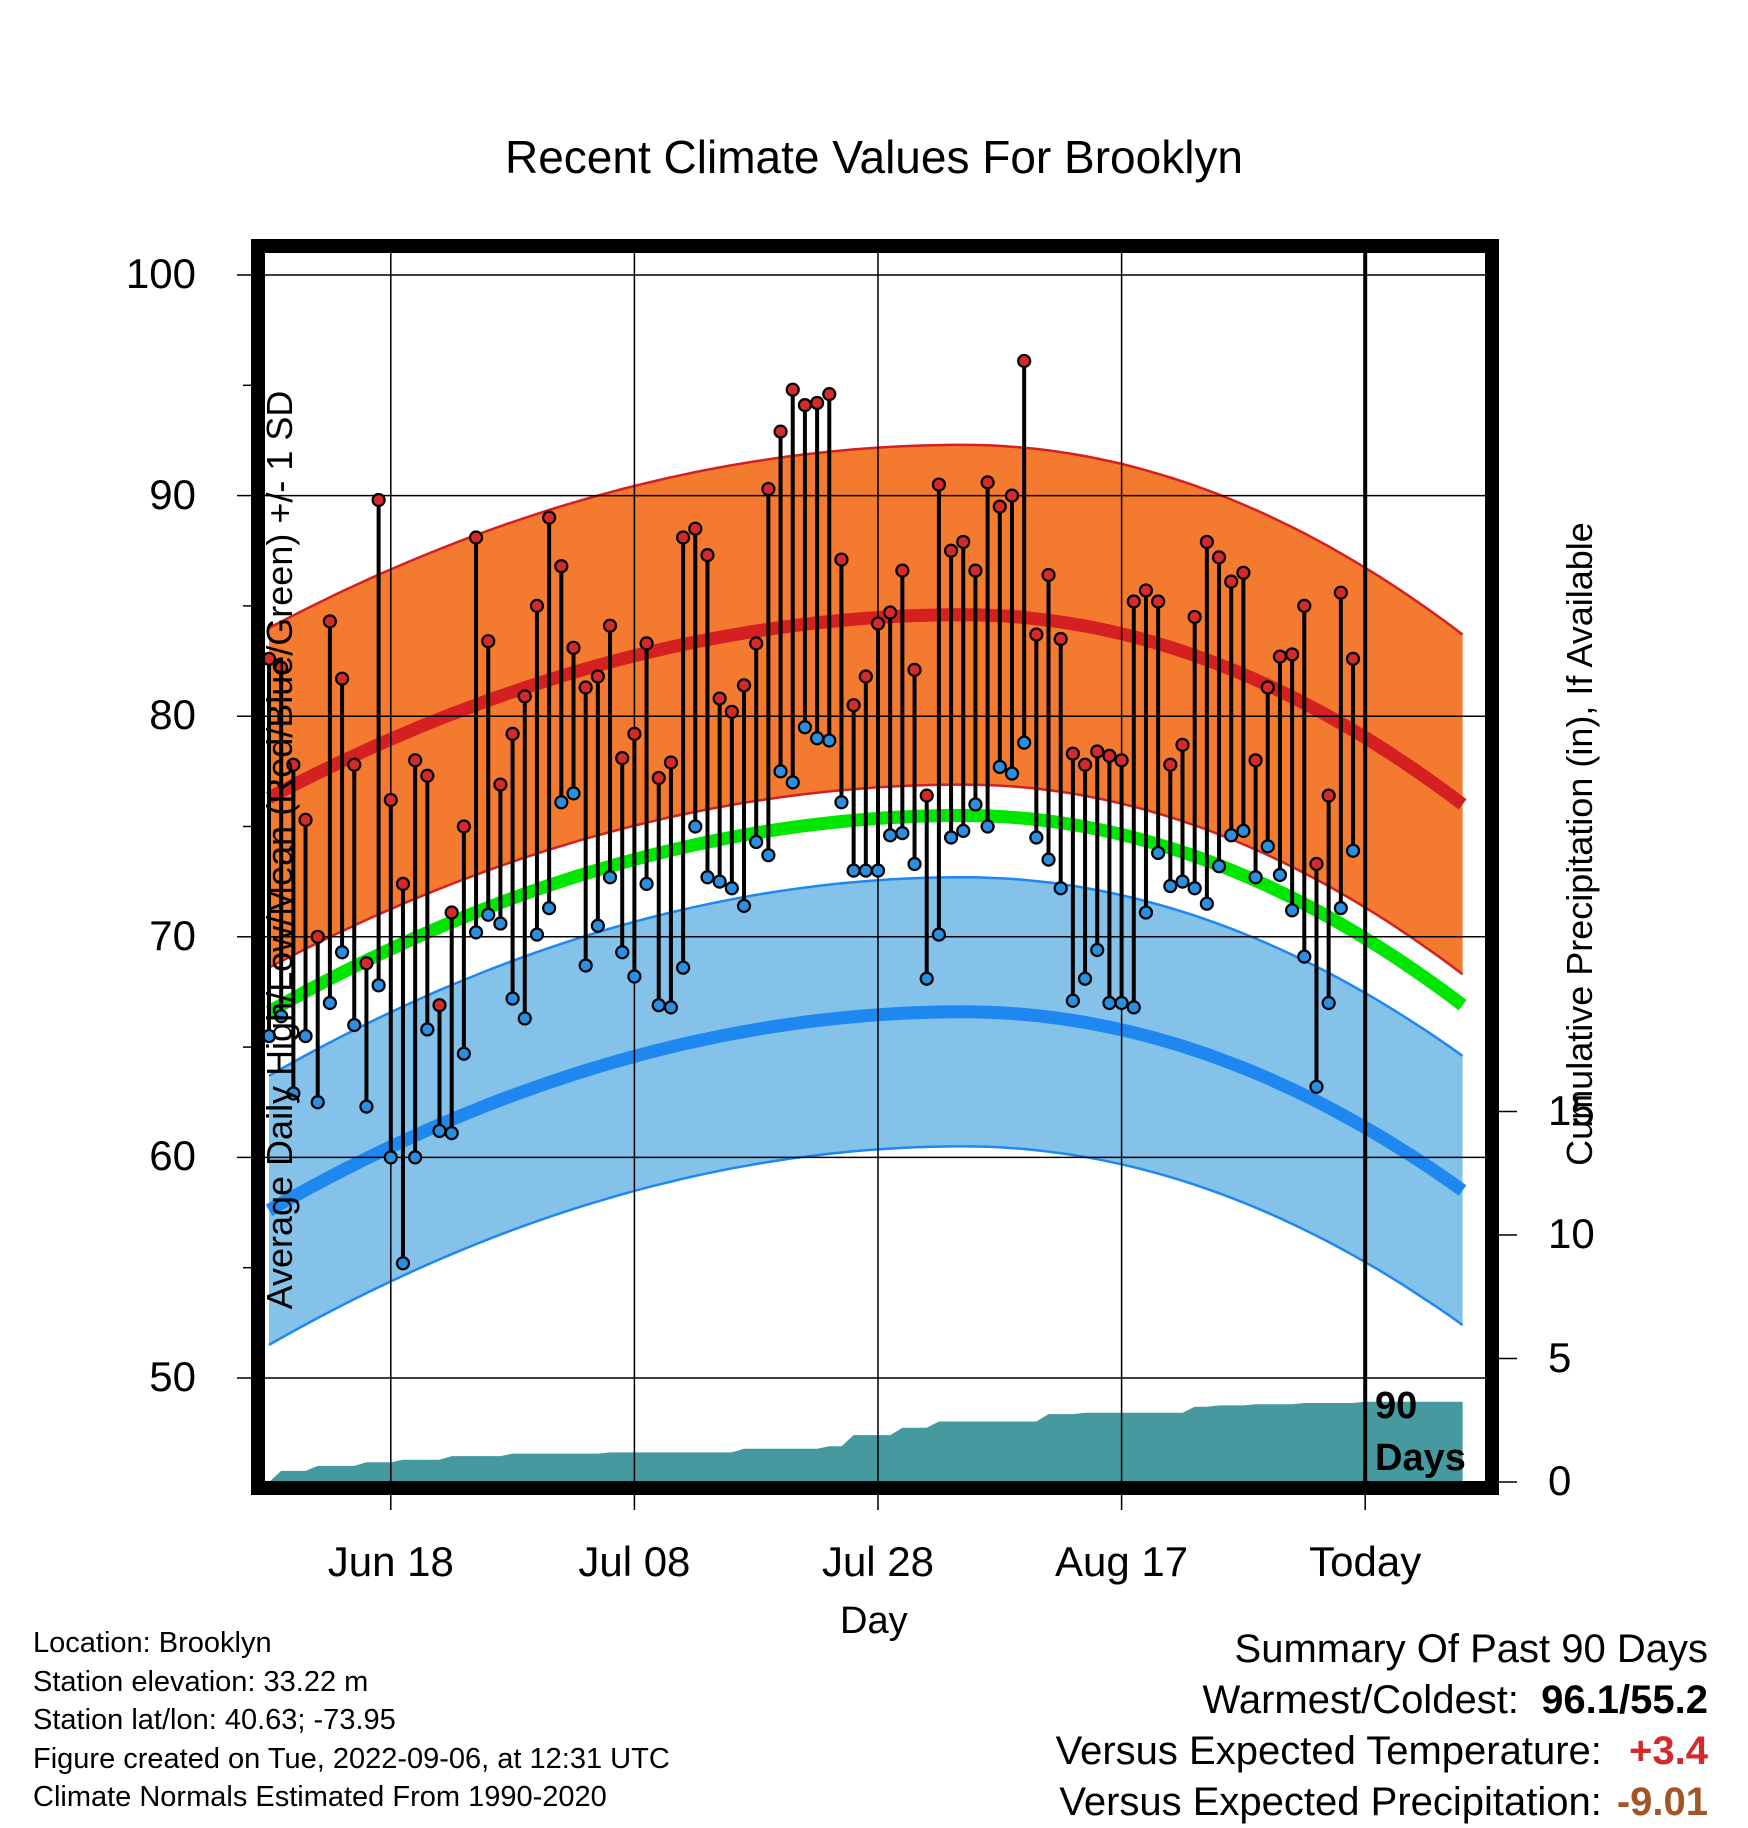 This screenshot has height=1828, width=1748. Describe the element at coordinates (214, 1720) in the screenshot. I see `latlon-text: Station lat/lon: 40.63; -73.95` at that location.